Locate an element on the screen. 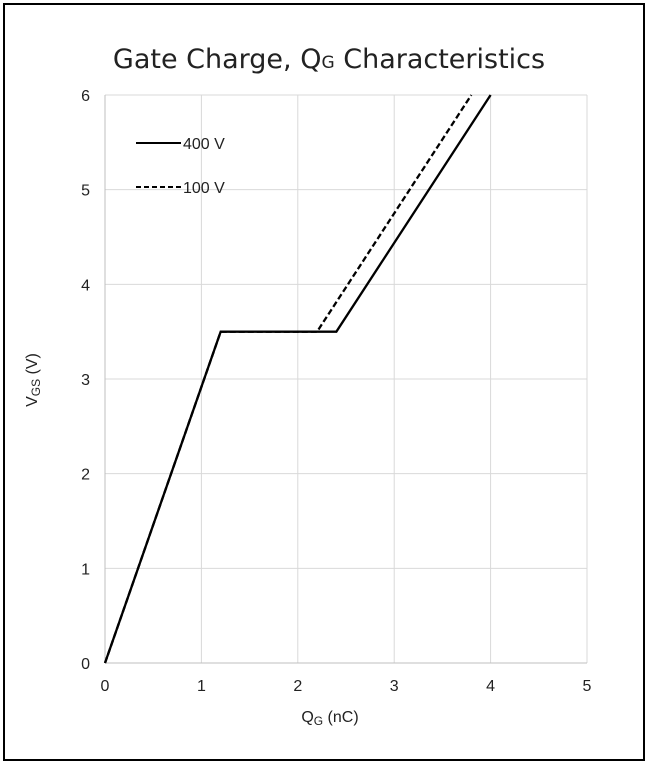  x-axis-label-main: Q is located at coordinates (307, 717).